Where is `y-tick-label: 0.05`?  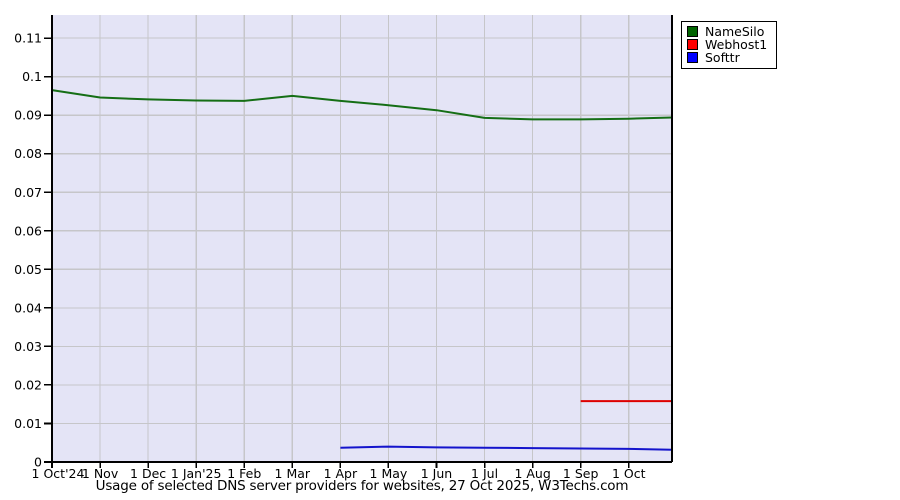
y-tick-label: 0.05 is located at coordinates (28, 269).